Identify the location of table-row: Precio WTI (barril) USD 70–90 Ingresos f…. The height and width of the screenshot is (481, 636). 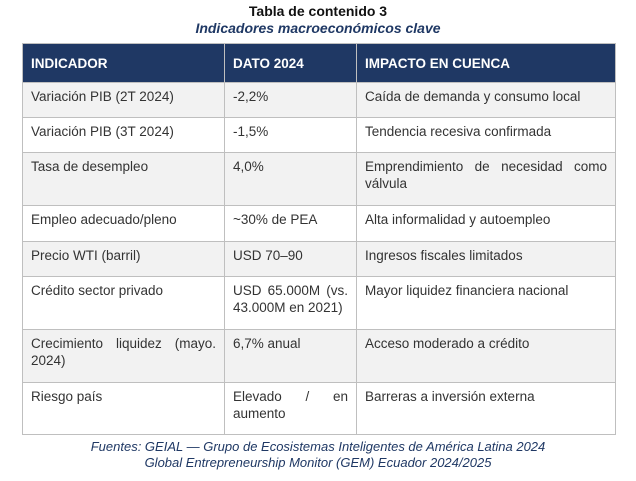
(319, 259).